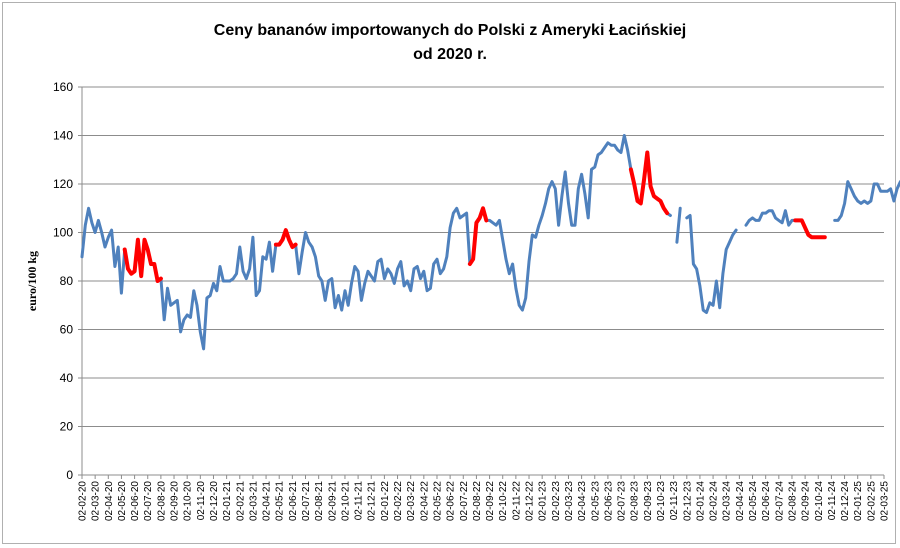 This screenshot has height=548, width=900. What do you see at coordinates (687, 501) in the screenshot?
I see `x-tick-label: 02-12-23` at bounding box center [687, 501].